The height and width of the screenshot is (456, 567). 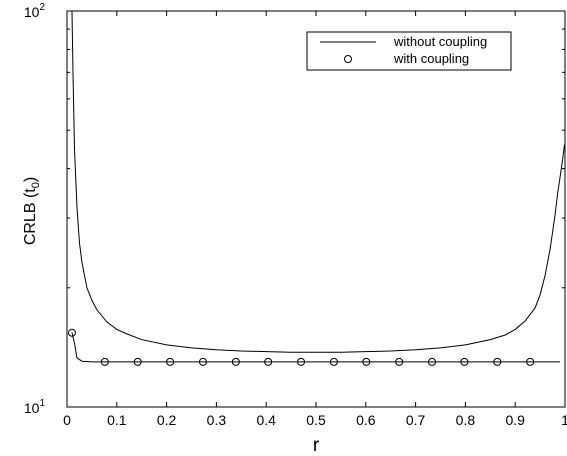 What do you see at coordinates (35, 407) in the screenshot?
I see `y-tick-label: 10¹` at bounding box center [35, 407].